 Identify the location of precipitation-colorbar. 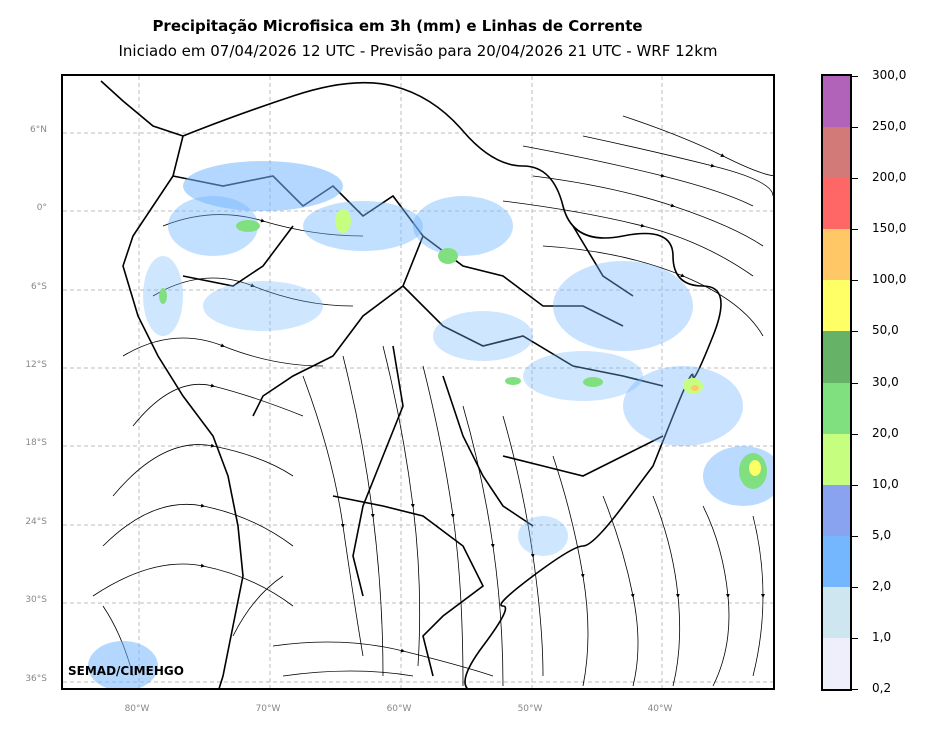
(836, 382).